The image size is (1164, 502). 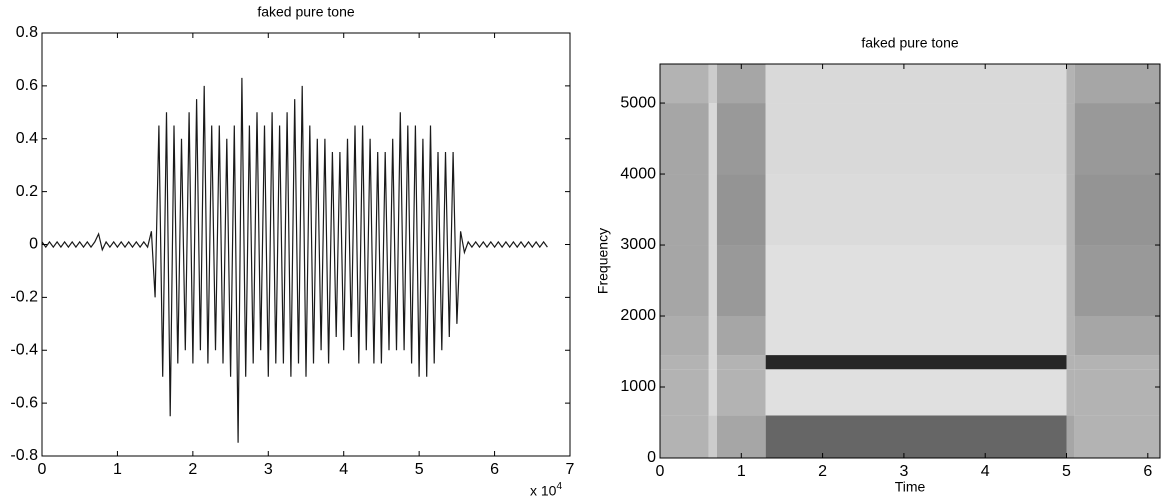 What do you see at coordinates (27, 138) in the screenshot?
I see `y-tick-label: 0.4` at bounding box center [27, 138].